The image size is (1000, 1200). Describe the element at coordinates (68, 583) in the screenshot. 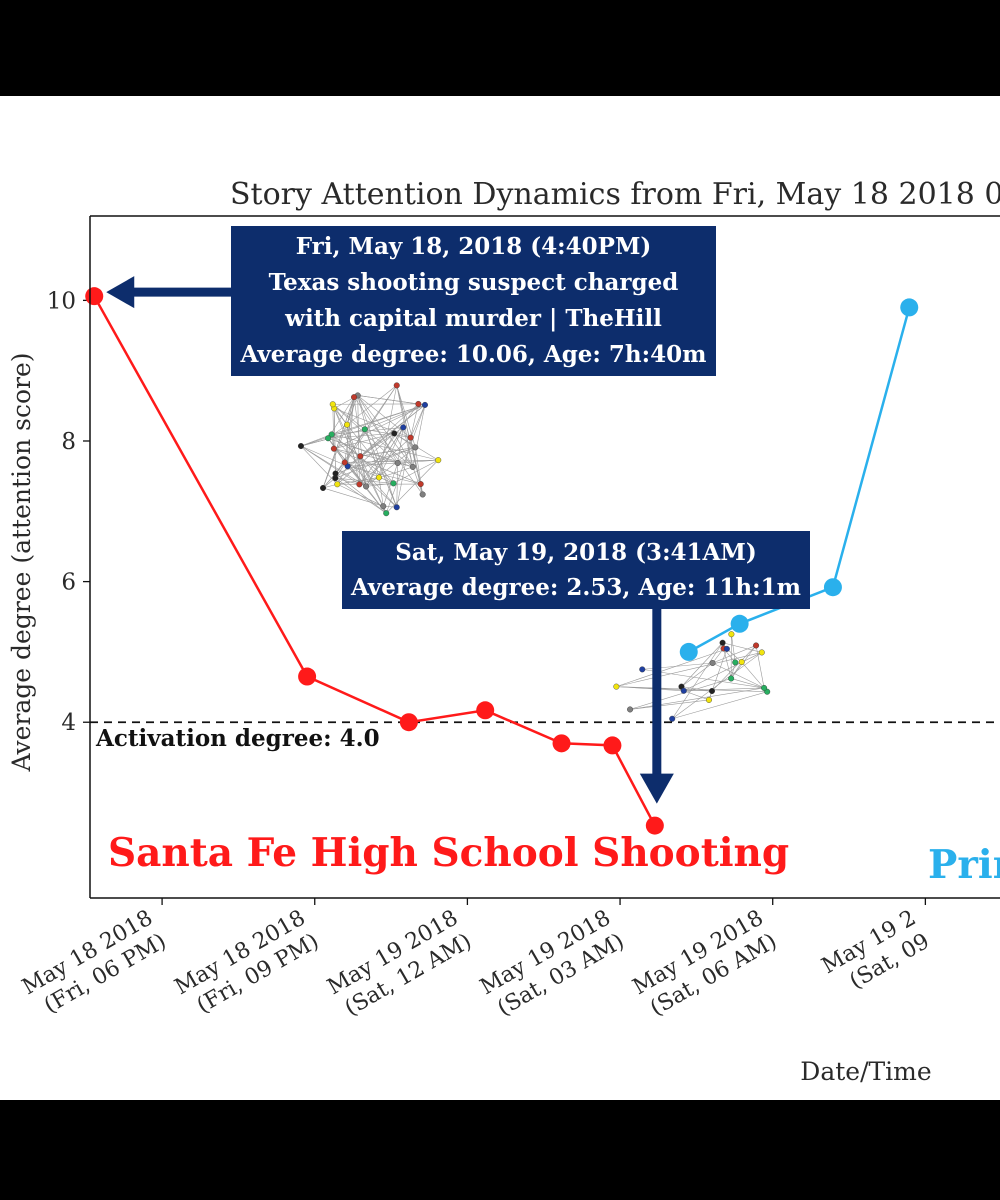

I see `y-tick-label: 6` at that location.